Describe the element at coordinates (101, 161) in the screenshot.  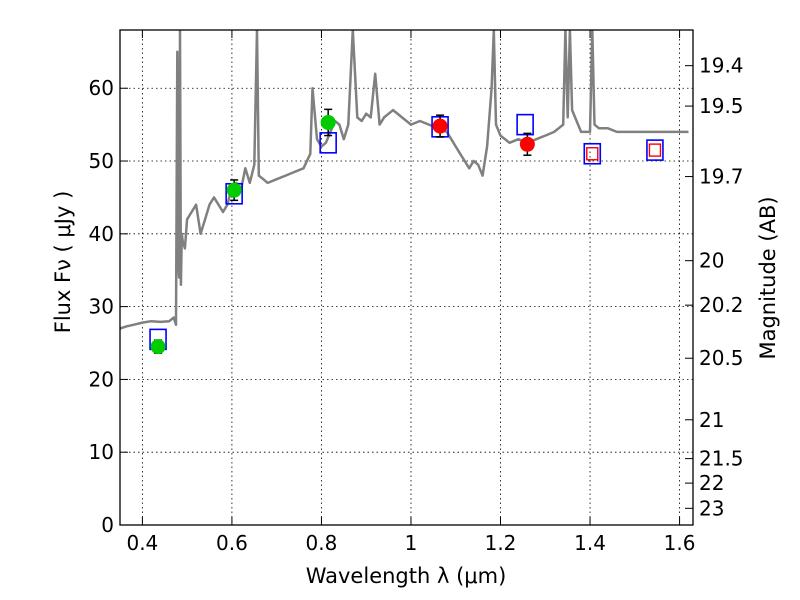
I see `y-tick-label: 50` at that location.